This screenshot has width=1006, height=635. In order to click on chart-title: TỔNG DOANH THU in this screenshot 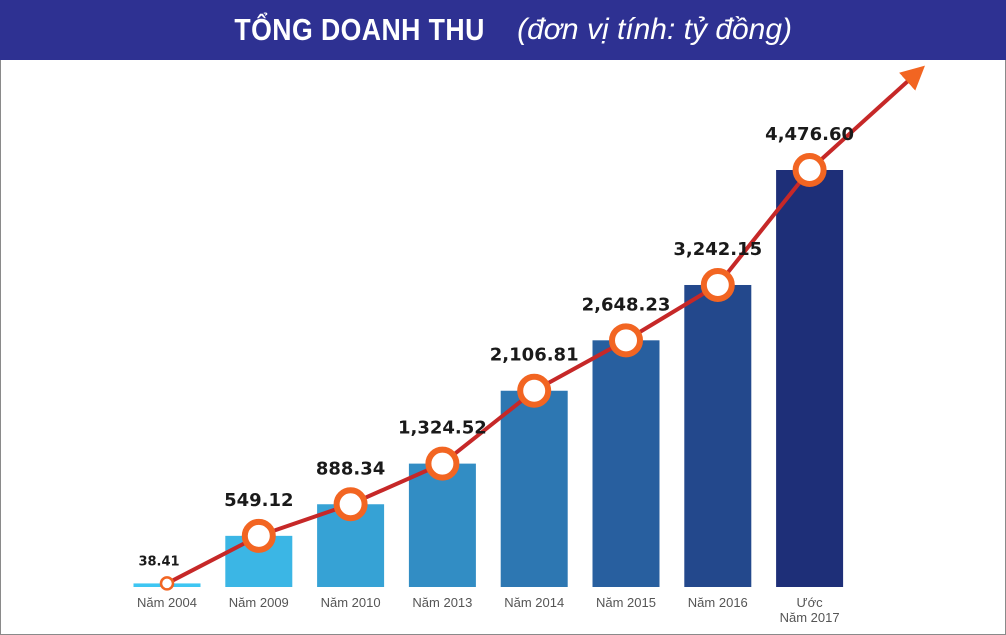, I will do `click(359, 29)`.